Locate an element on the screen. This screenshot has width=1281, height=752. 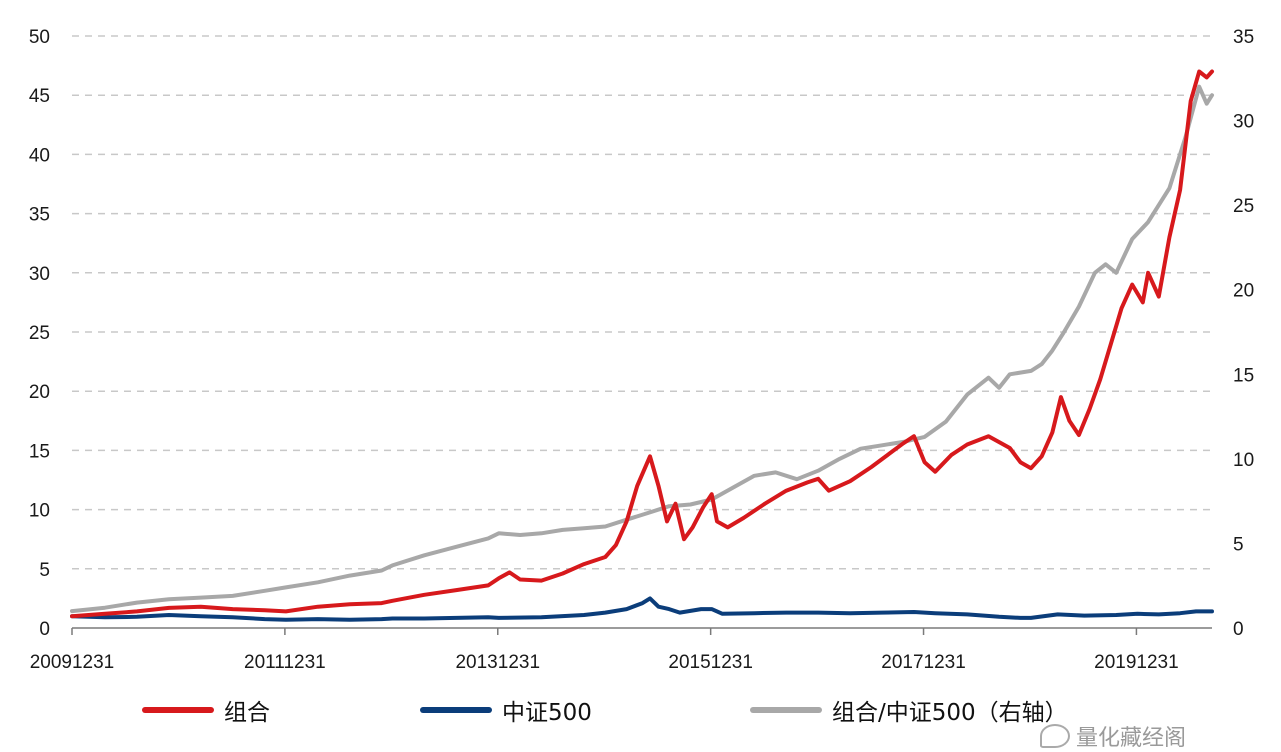
watermark: 量化藏经阁 is located at coordinates (1113, 736).